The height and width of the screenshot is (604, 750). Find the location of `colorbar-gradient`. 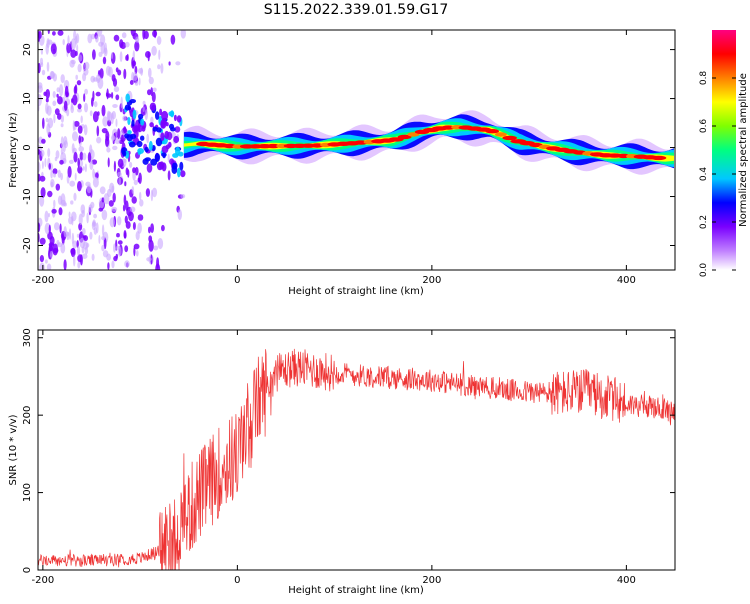

colorbar-gradient is located at coordinates (724, 150).